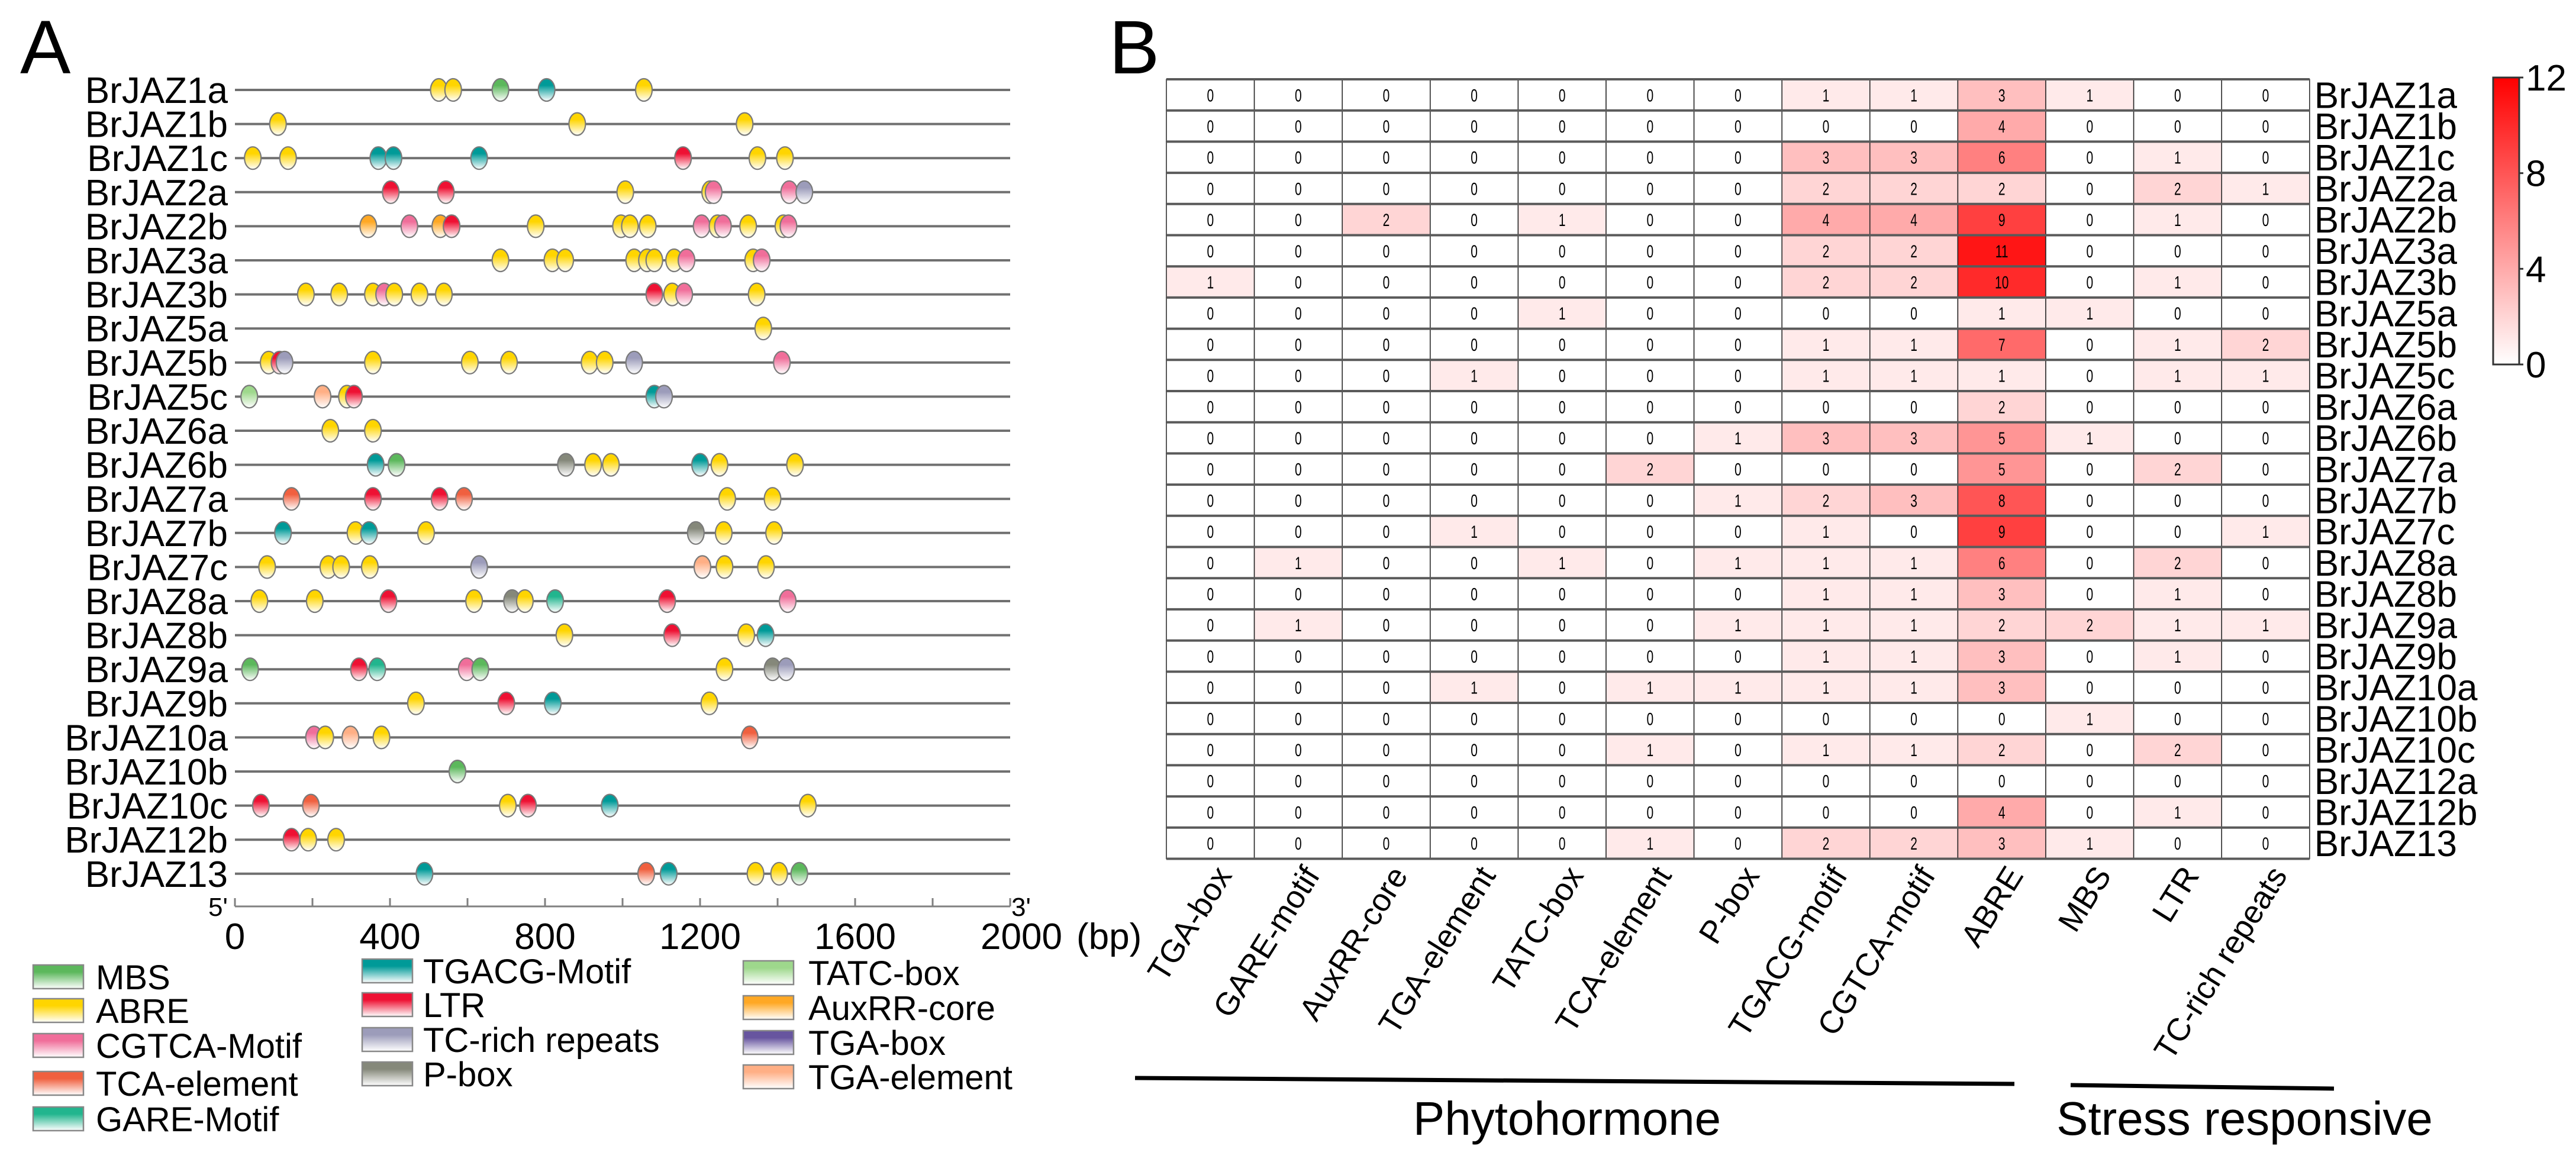 The image size is (2576, 1162). I want to click on gene-row: BrJAZ7b, so click(547, 534).